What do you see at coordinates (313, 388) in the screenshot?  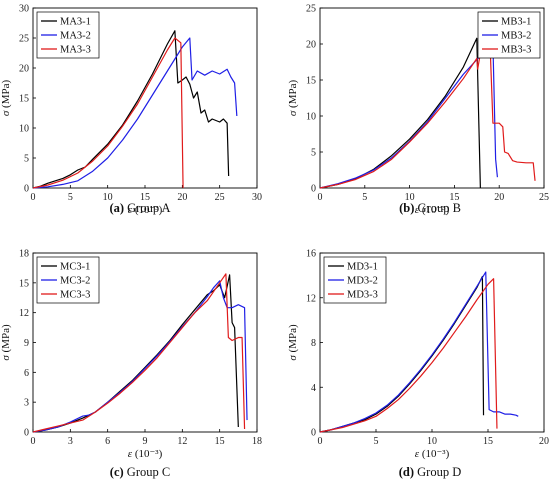 I see `y-tick-label: 4` at bounding box center [313, 388].